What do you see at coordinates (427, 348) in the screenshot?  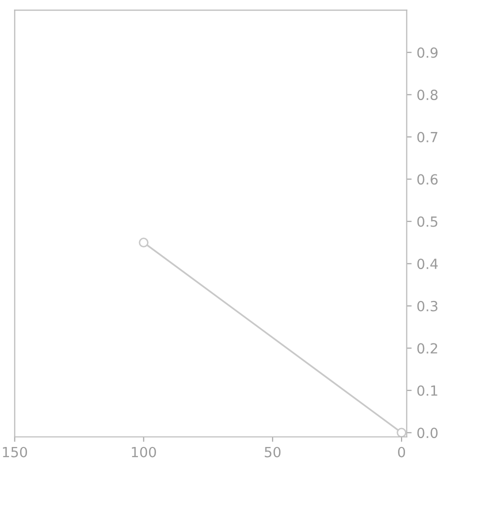 I see `y-tick-label: 0.2` at bounding box center [427, 348].